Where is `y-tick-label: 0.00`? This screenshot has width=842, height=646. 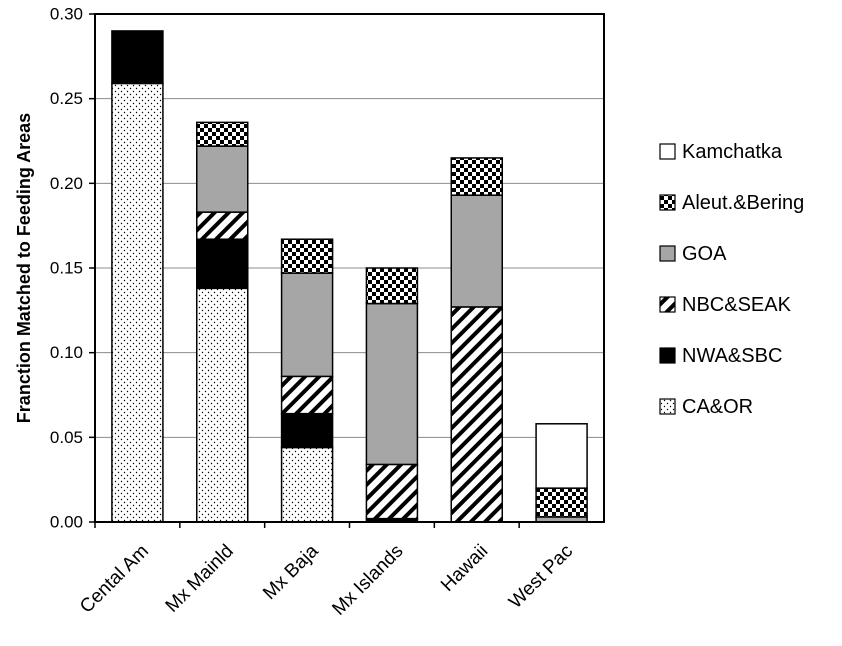
y-tick-label: 0.00 is located at coordinates (66, 522).